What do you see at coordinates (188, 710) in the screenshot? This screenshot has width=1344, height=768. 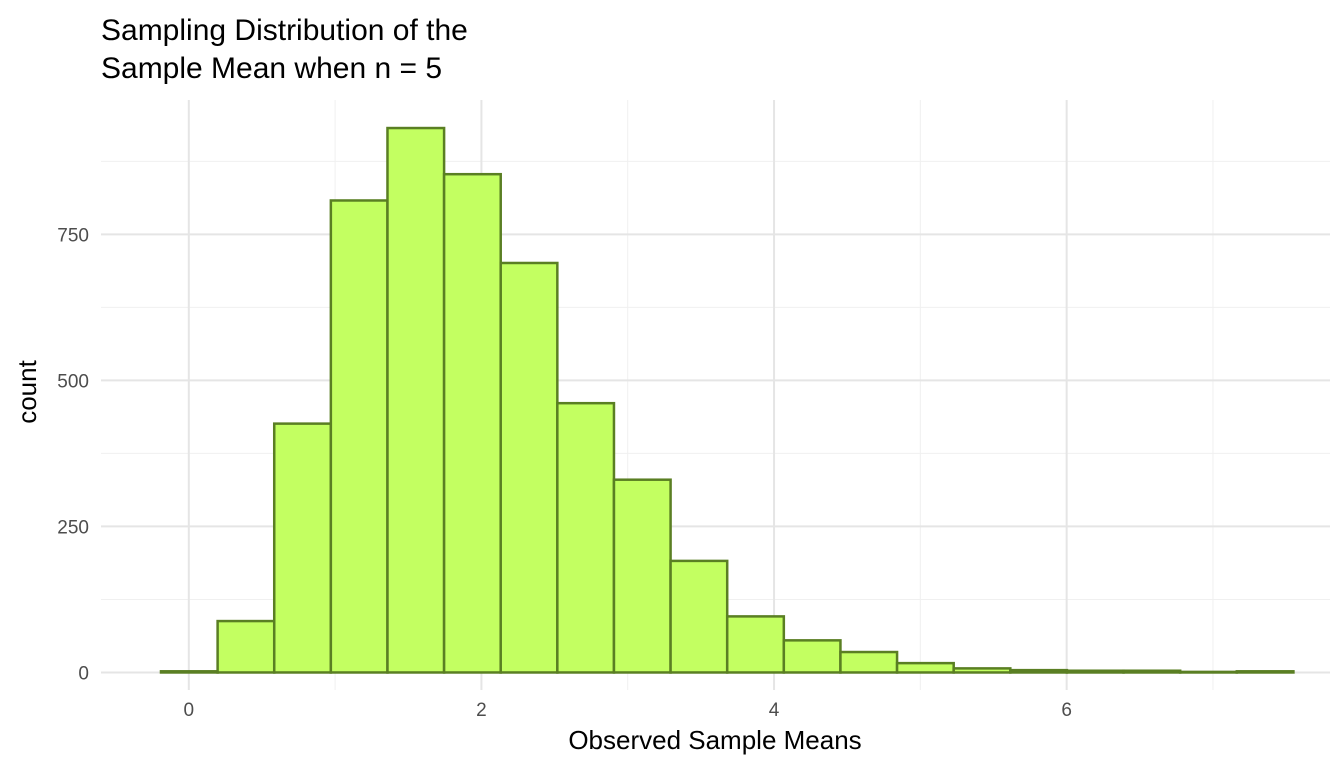 I see `x-tick-label: 0` at bounding box center [188, 710].